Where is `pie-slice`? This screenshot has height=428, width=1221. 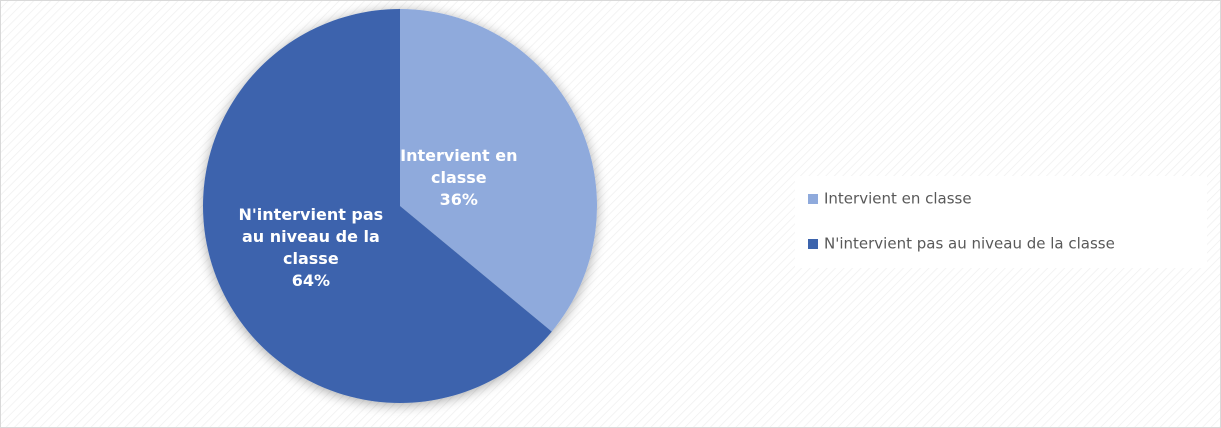 pie-slice is located at coordinates (498, 170).